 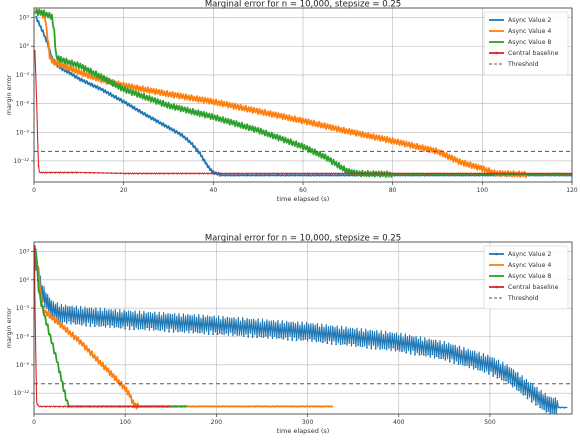 What do you see at coordinates (526, 43) in the screenshot?
I see `legend-box` at bounding box center [526, 43].